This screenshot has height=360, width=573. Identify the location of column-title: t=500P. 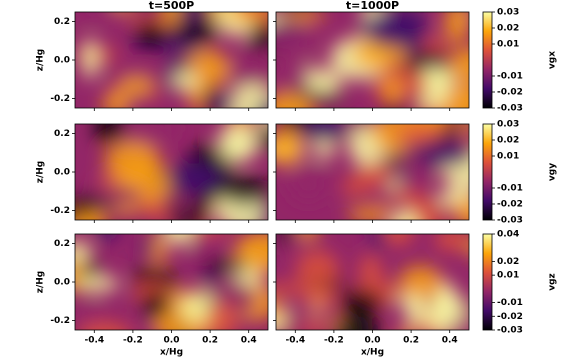
(172, 6).